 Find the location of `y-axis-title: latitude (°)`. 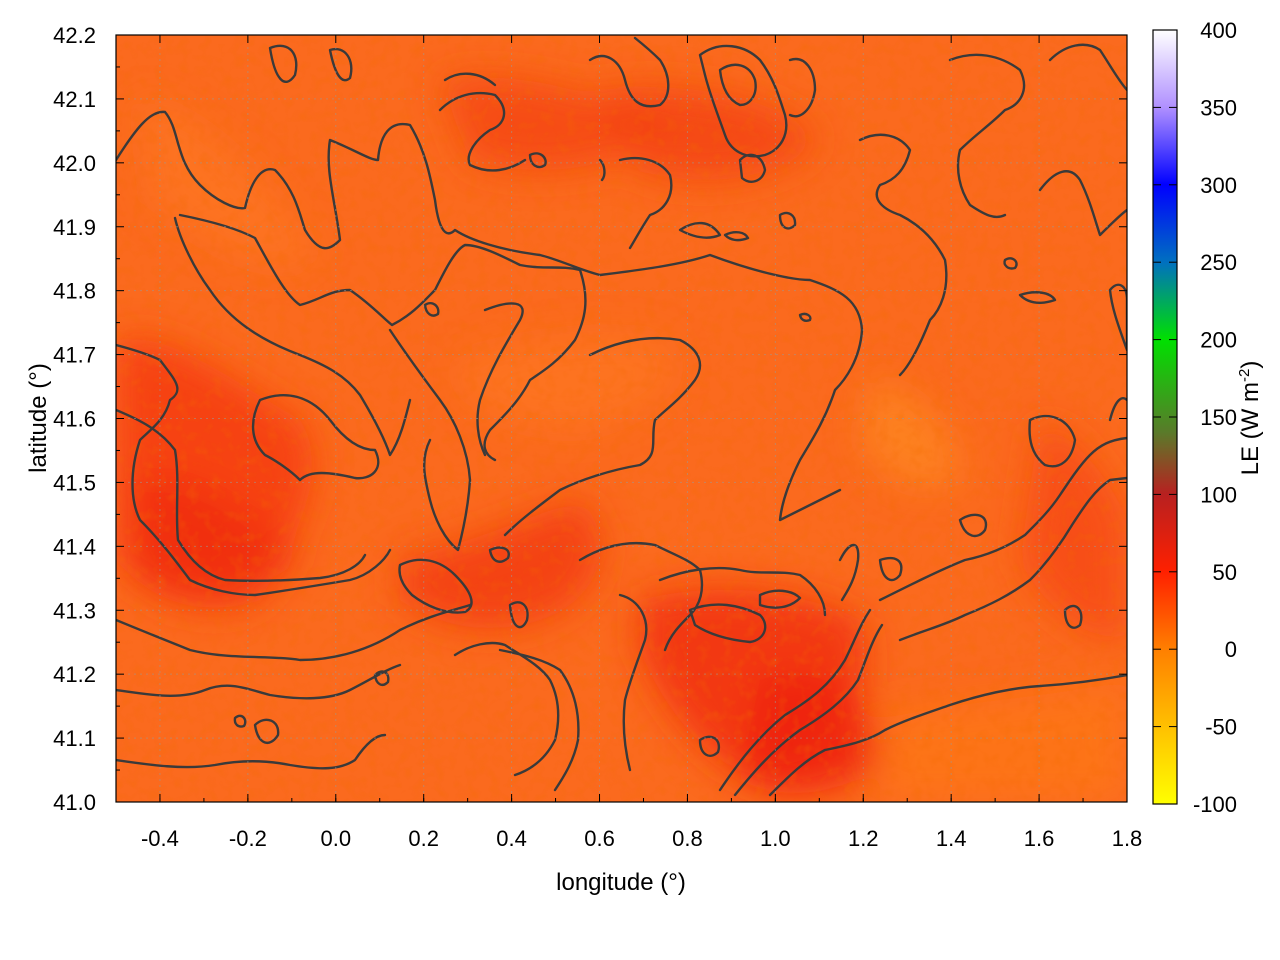

y-axis-title: latitude (°) is located at coordinates (38, 418).